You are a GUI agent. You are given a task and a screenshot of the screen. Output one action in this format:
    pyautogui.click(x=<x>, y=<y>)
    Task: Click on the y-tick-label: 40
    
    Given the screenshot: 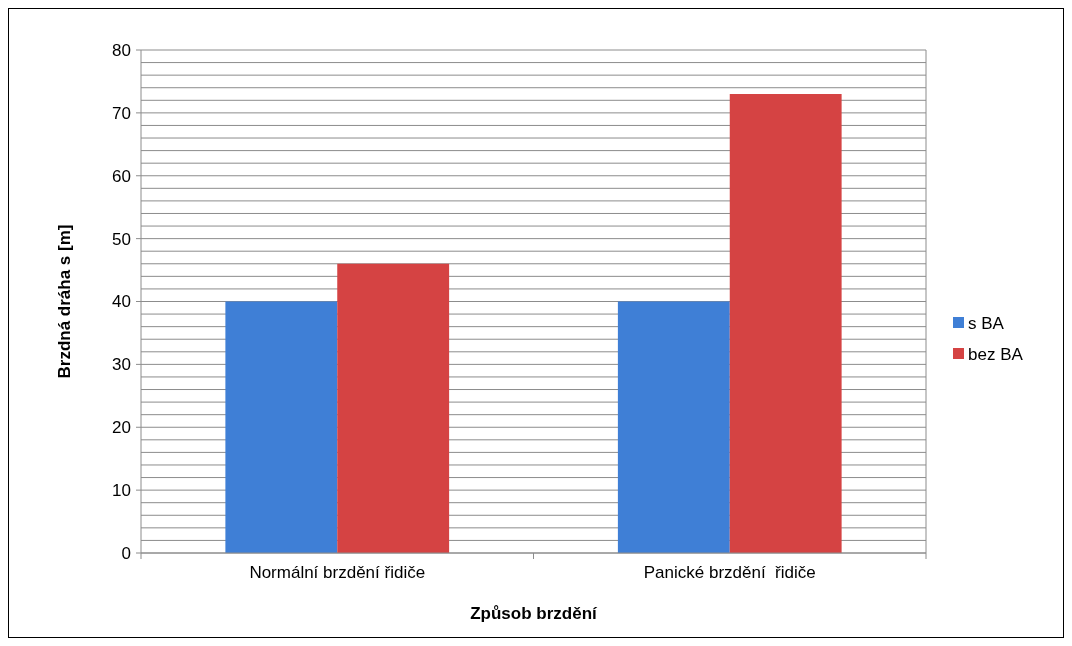 What is the action you would take?
    pyautogui.click(x=121, y=302)
    